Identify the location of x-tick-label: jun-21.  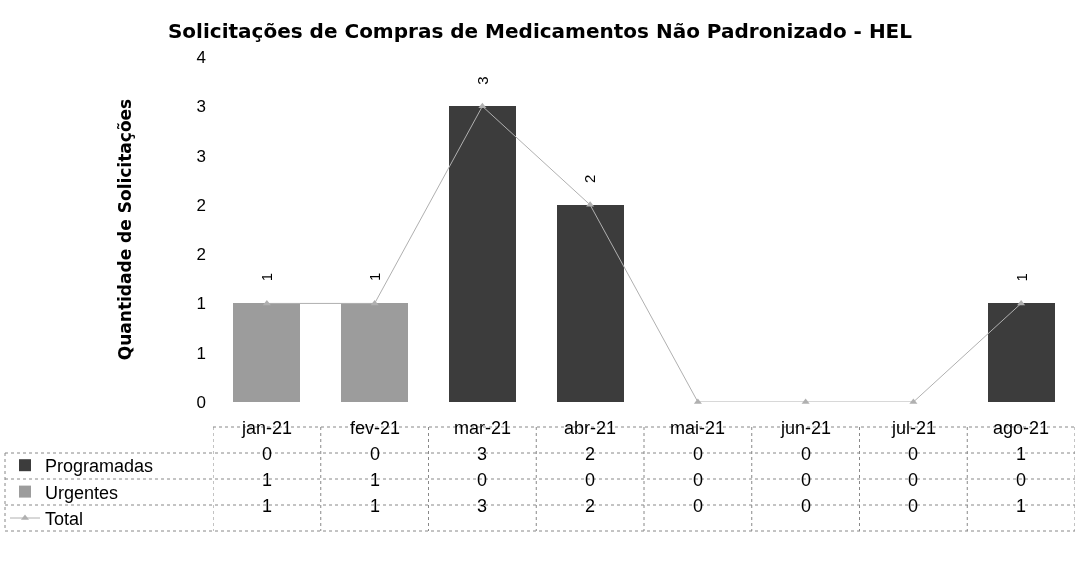
(806, 428).